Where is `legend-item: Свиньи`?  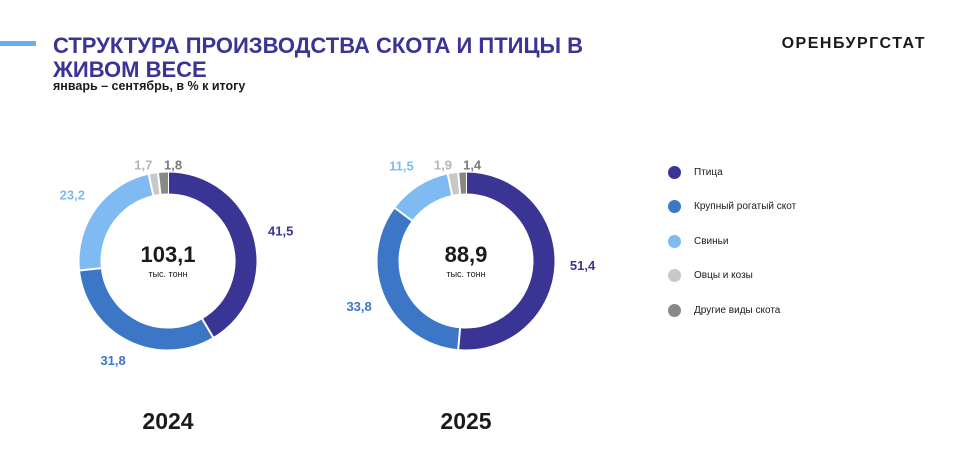 legend-item: Свиньи is located at coordinates (732, 241).